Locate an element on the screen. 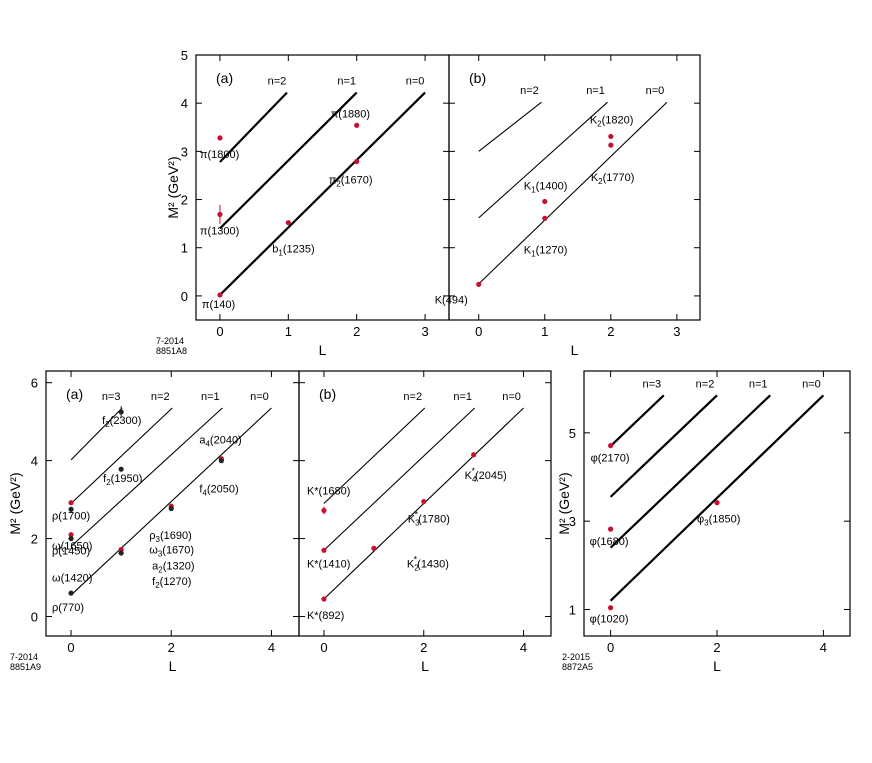 This screenshot has height=763, width=872. point-label: π(1800) is located at coordinates (219, 155).